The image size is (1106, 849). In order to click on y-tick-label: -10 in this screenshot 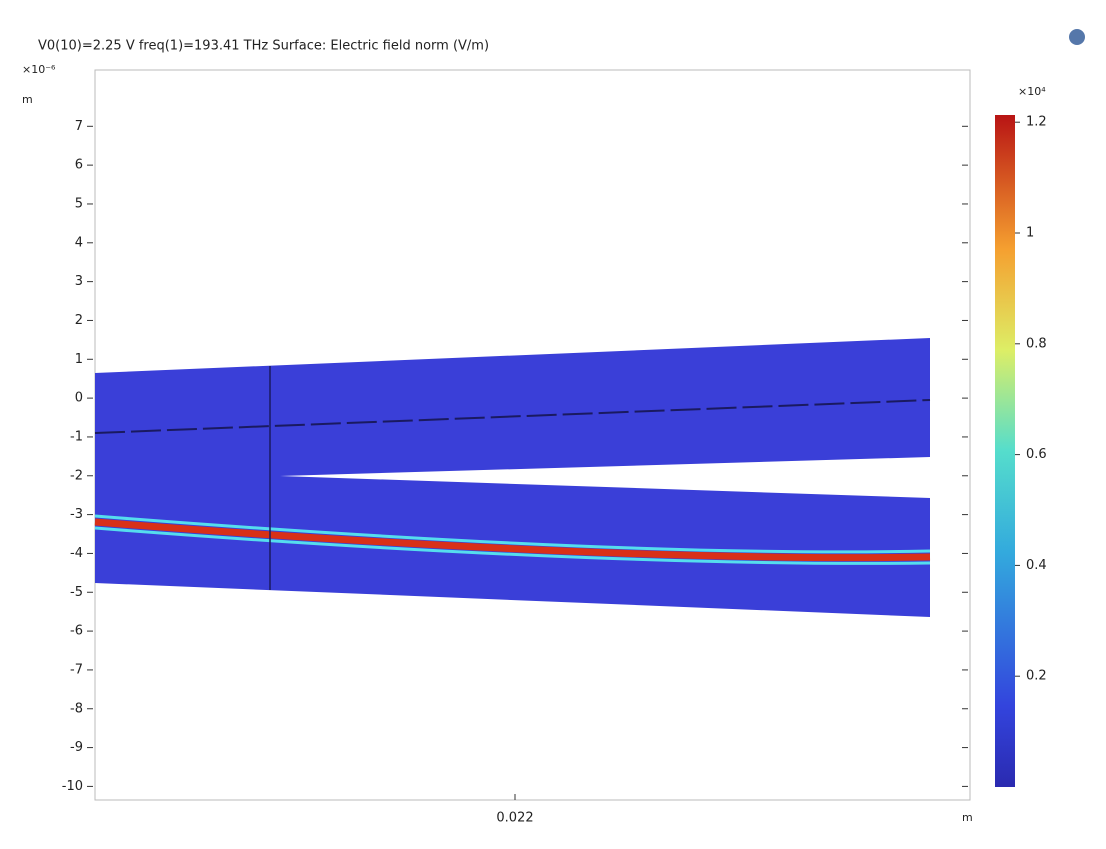, I will do `click(72, 786)`.